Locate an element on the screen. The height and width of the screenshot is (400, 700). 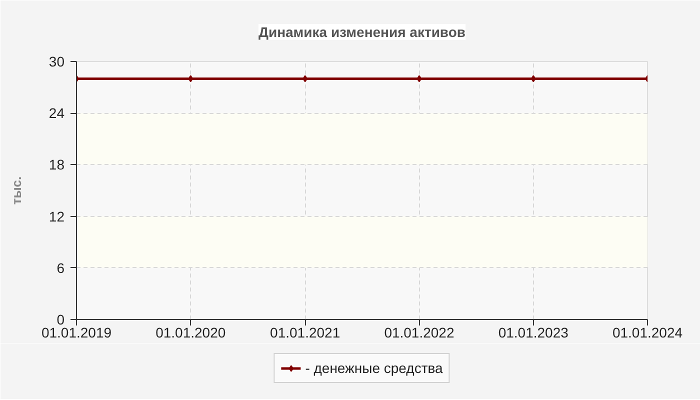
x-tick-label: 01.01.2019 is located at coordinates (76, 332).